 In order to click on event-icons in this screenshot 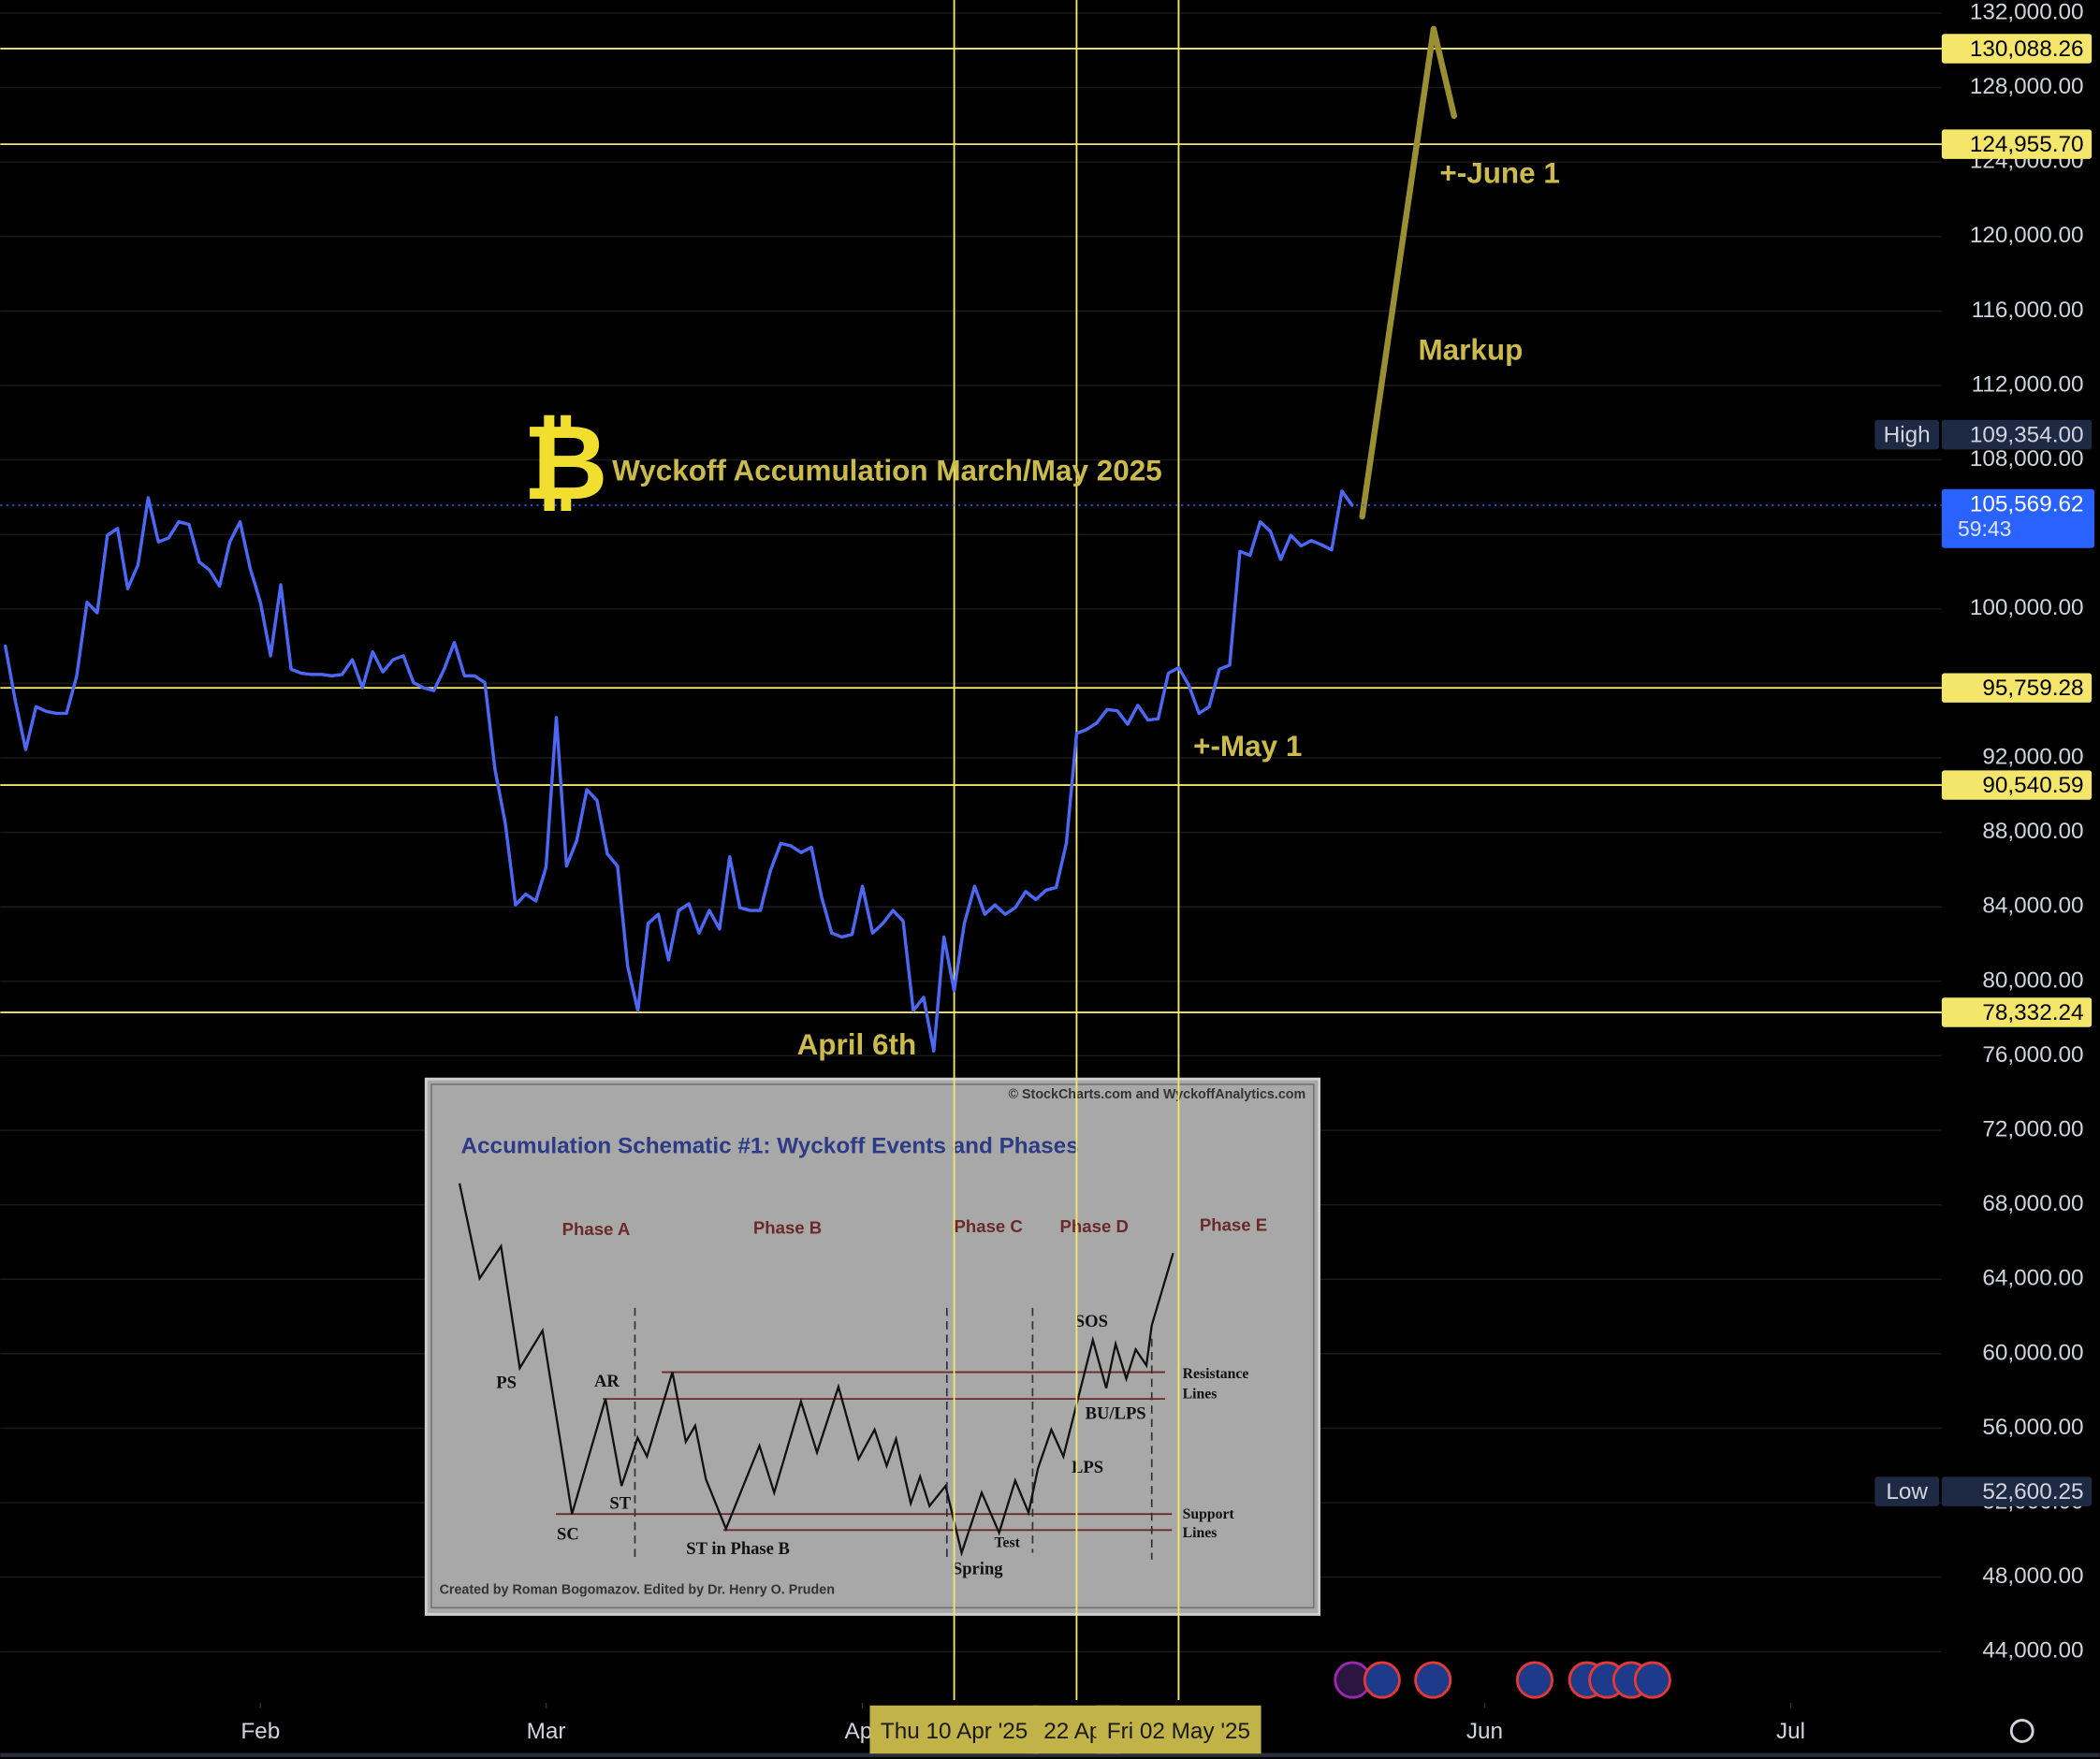, I will do `click(1684, 1702)`.